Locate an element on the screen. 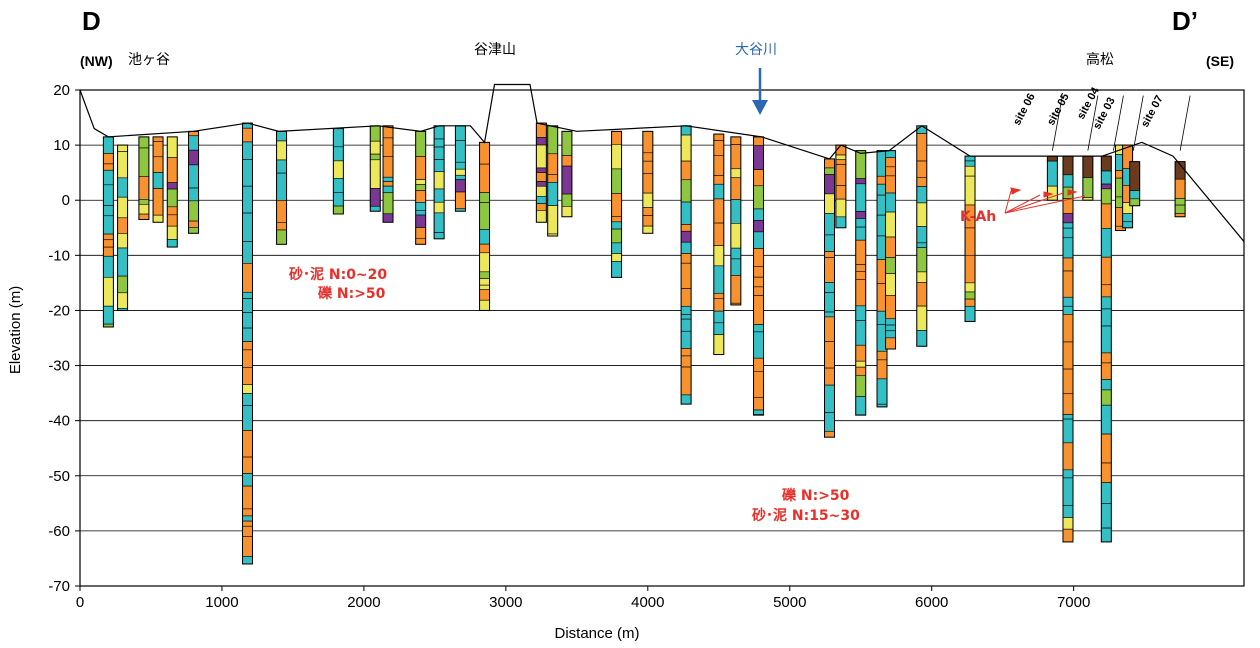 This screenshot has height=648, width=1260. annotation-lower-line2: 砂･泥 N:15~30 is located at coordinates (805, 515).